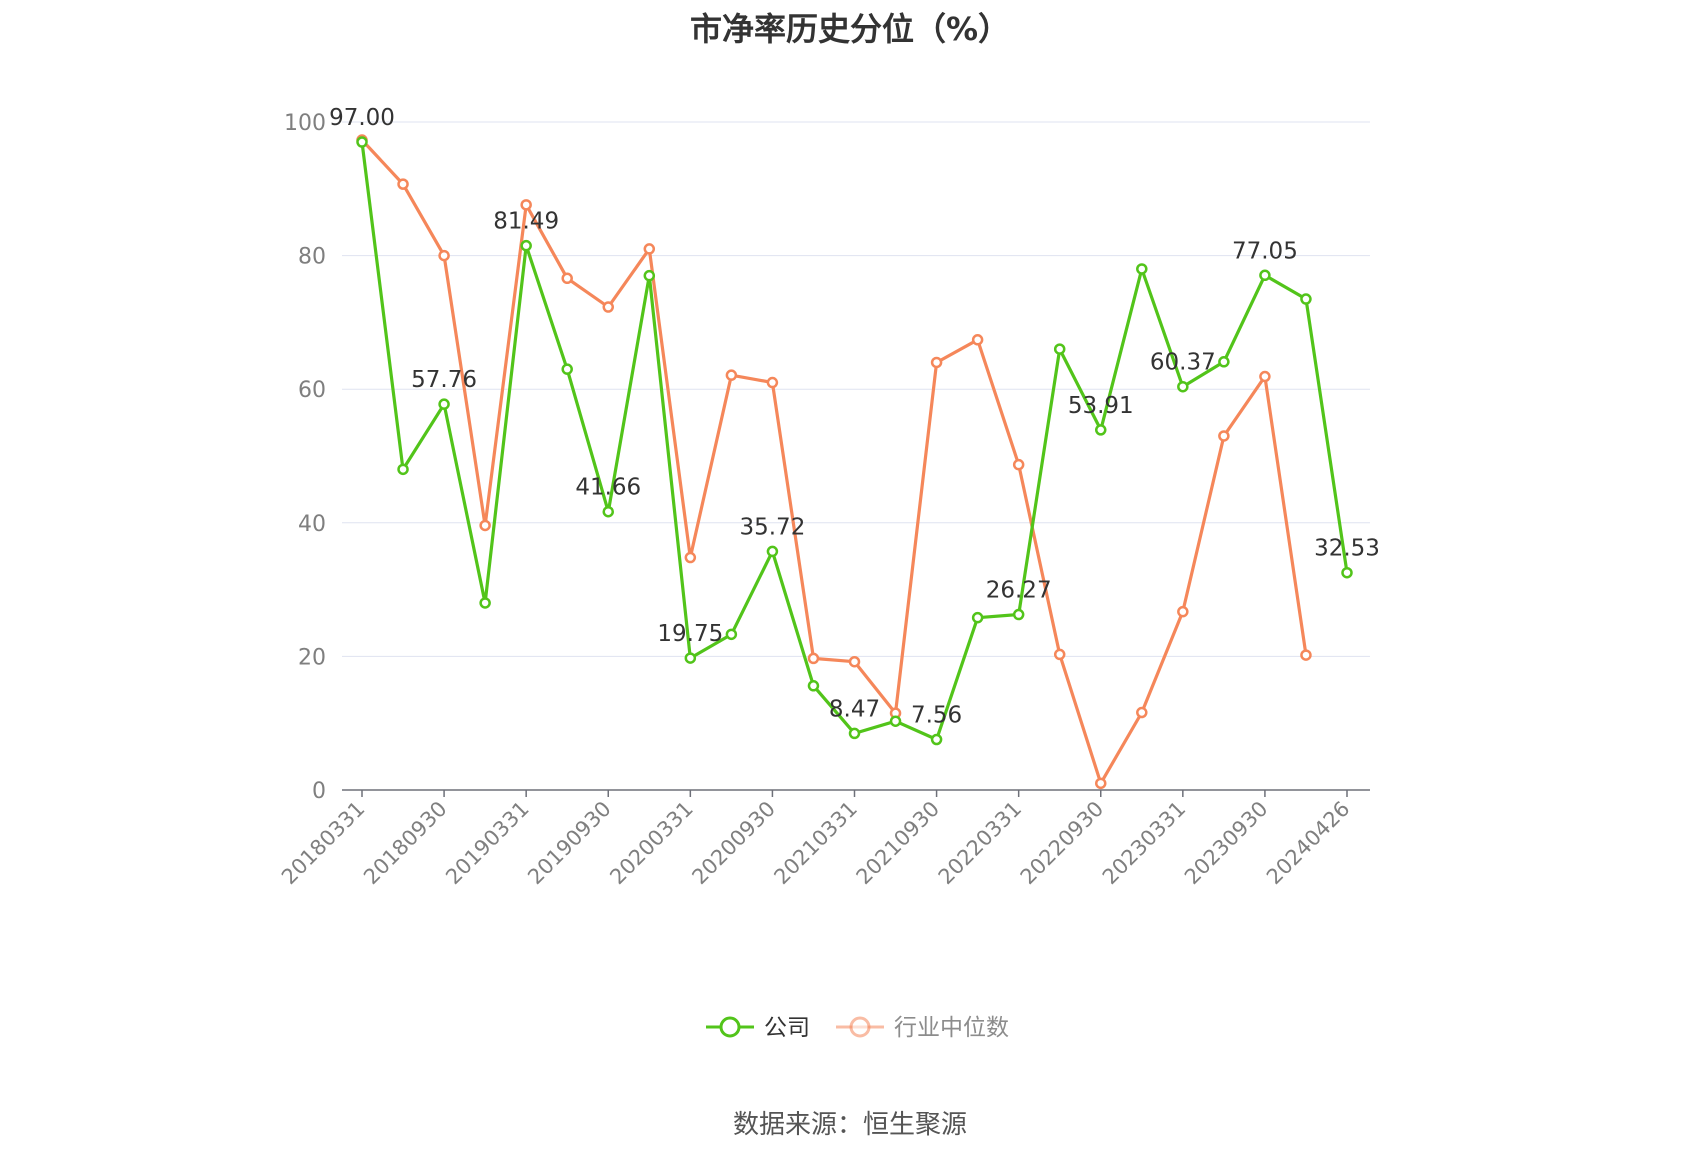 The width and height of the screenshot is (1700, 1150). What do you see at coordinates (1062, 843) in the screenshot?
I see `x-tick-label: 20220930` at bounding box center [1062, 843].